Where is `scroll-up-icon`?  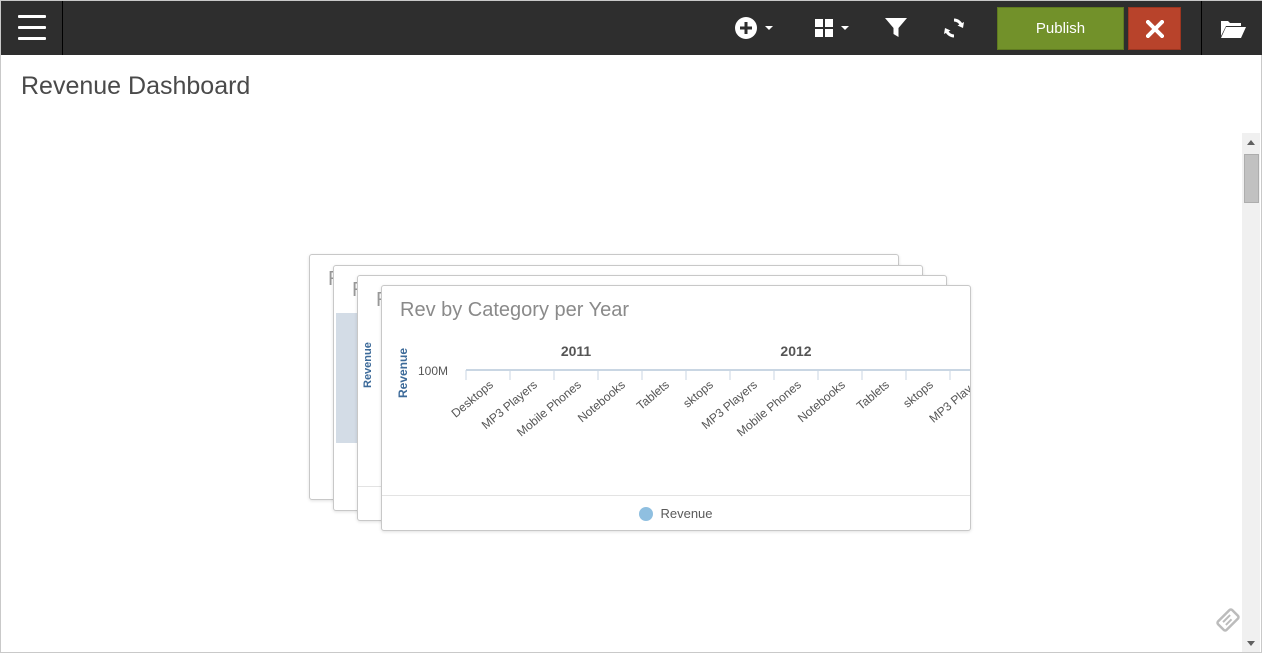
scroll-up-icon is located at coordinates (1251, 142).